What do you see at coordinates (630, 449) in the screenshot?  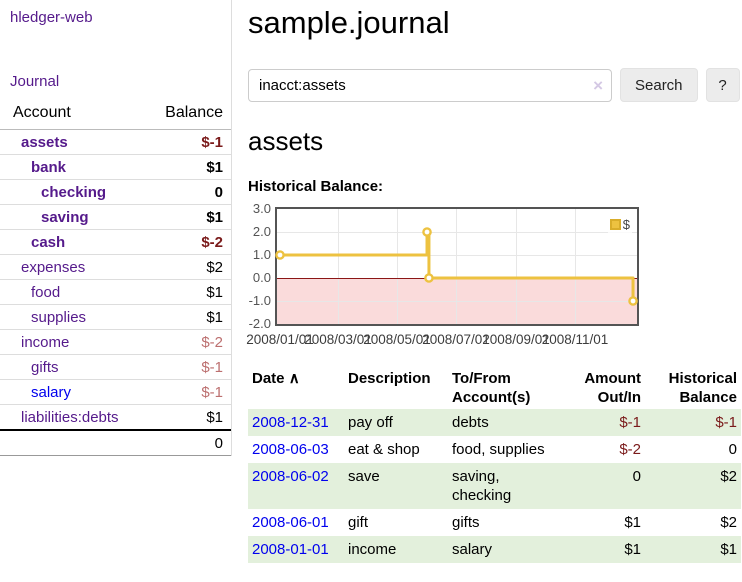 I see `transaction-amount: $-2` at bounding box center [630, 449].